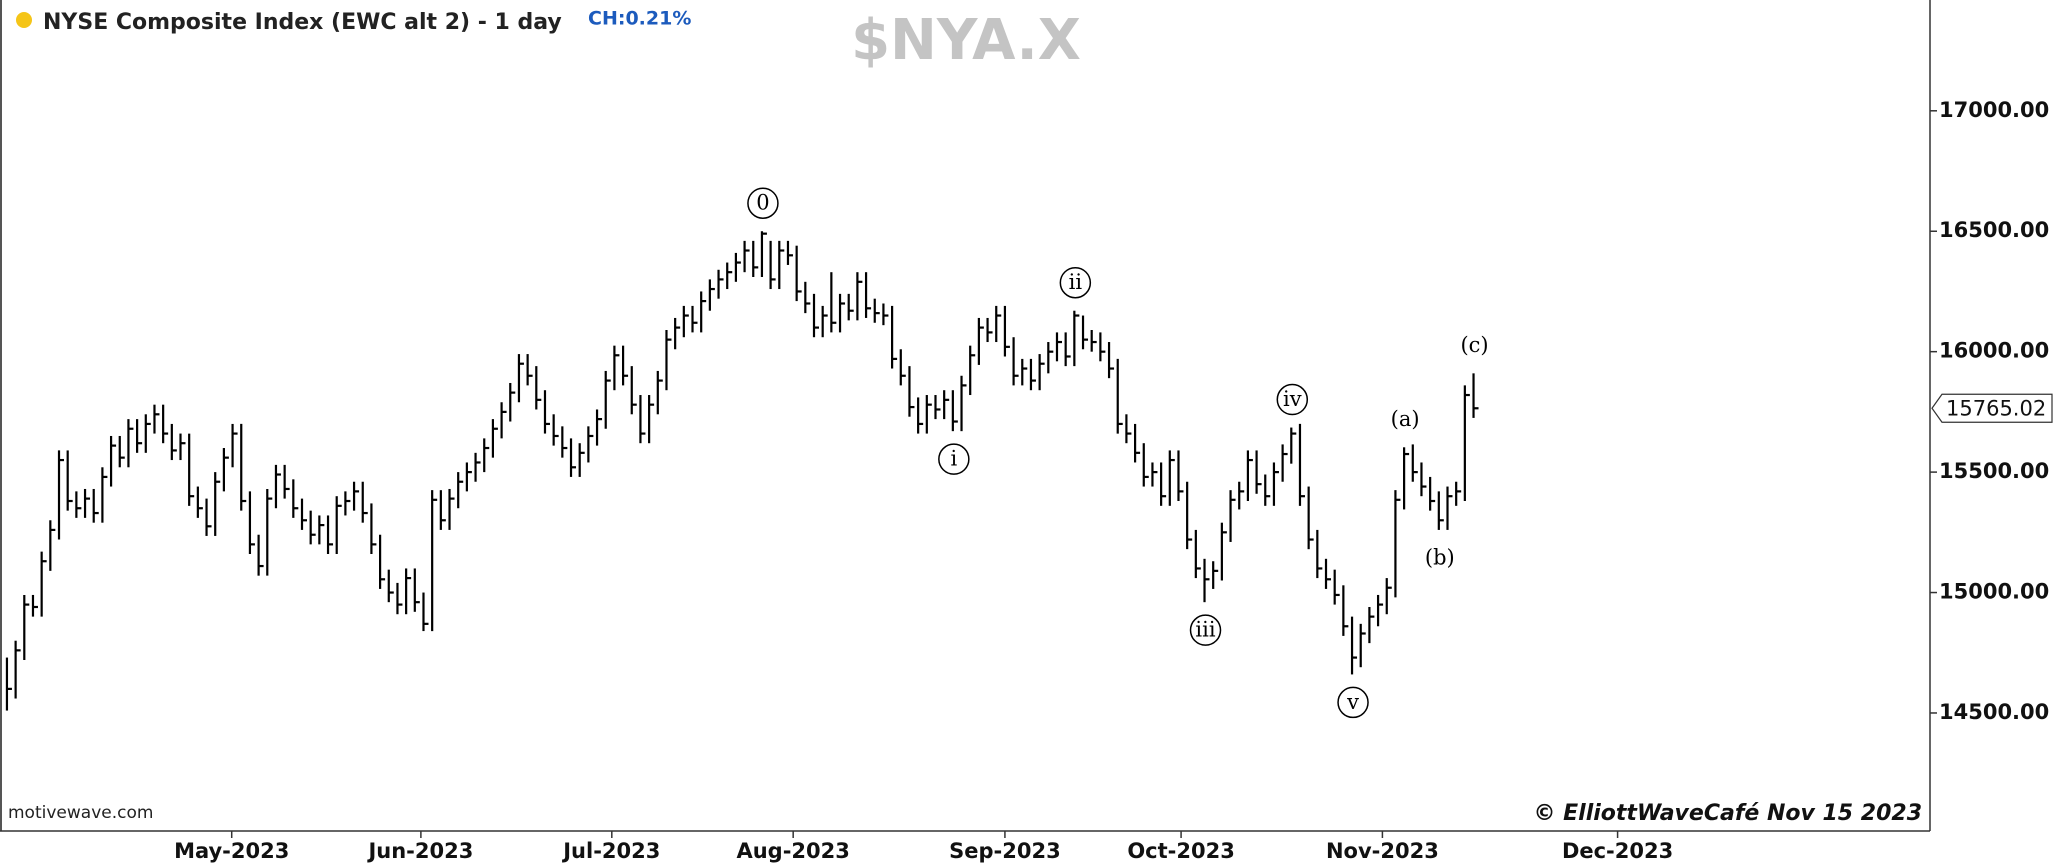 This screenshot has width=2062, height=864. I want to click on wave-label: v, so click(1352, 702).